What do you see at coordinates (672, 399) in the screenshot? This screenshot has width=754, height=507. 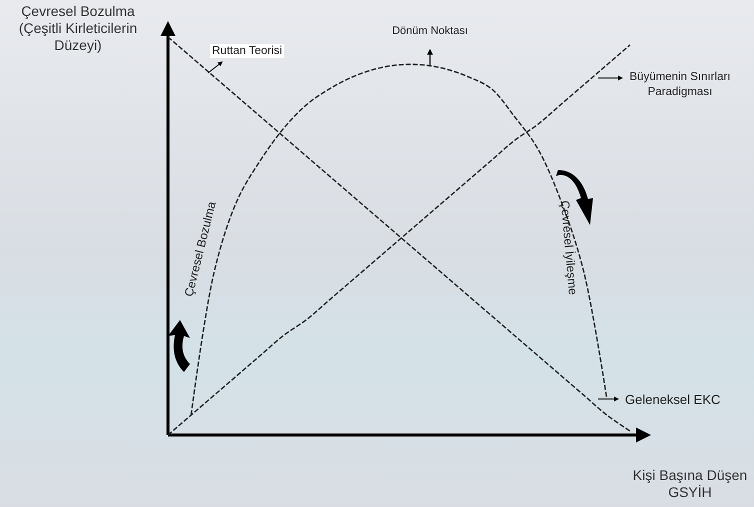 I see `series-label: Geleneksel EKC` at bounding box center [672, 399].